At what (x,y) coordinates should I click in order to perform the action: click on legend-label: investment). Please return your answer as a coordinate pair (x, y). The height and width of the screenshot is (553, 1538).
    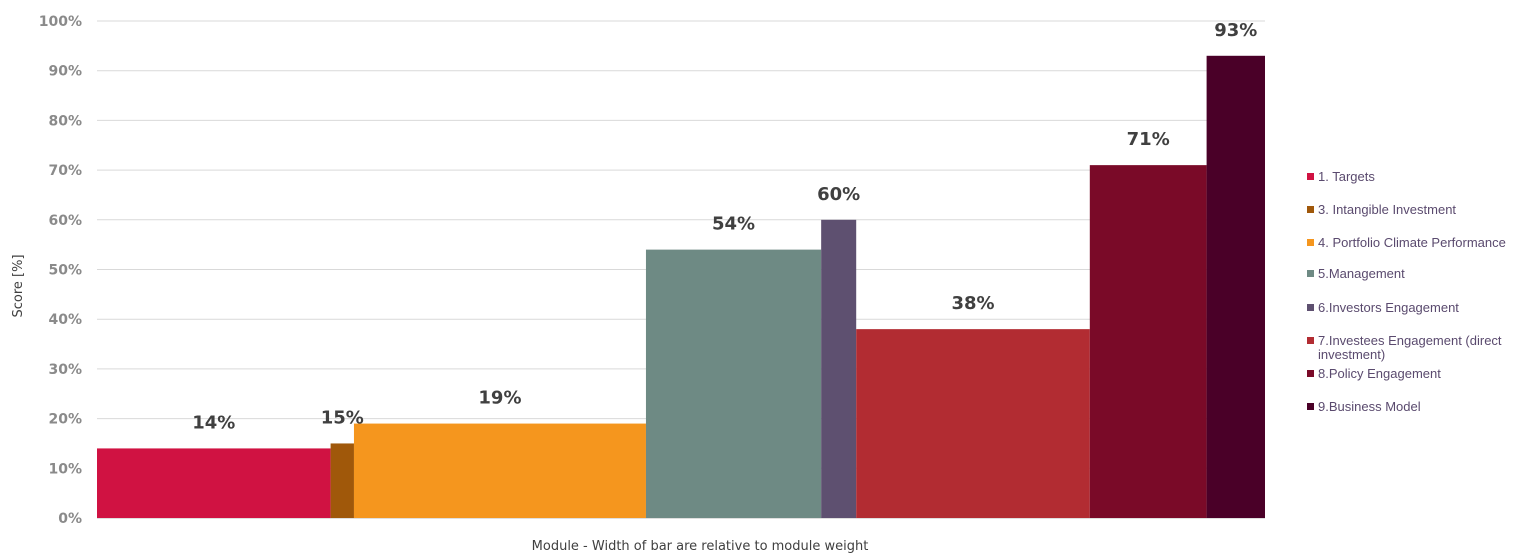
    Looking at the image, I should click on (1351, 354).